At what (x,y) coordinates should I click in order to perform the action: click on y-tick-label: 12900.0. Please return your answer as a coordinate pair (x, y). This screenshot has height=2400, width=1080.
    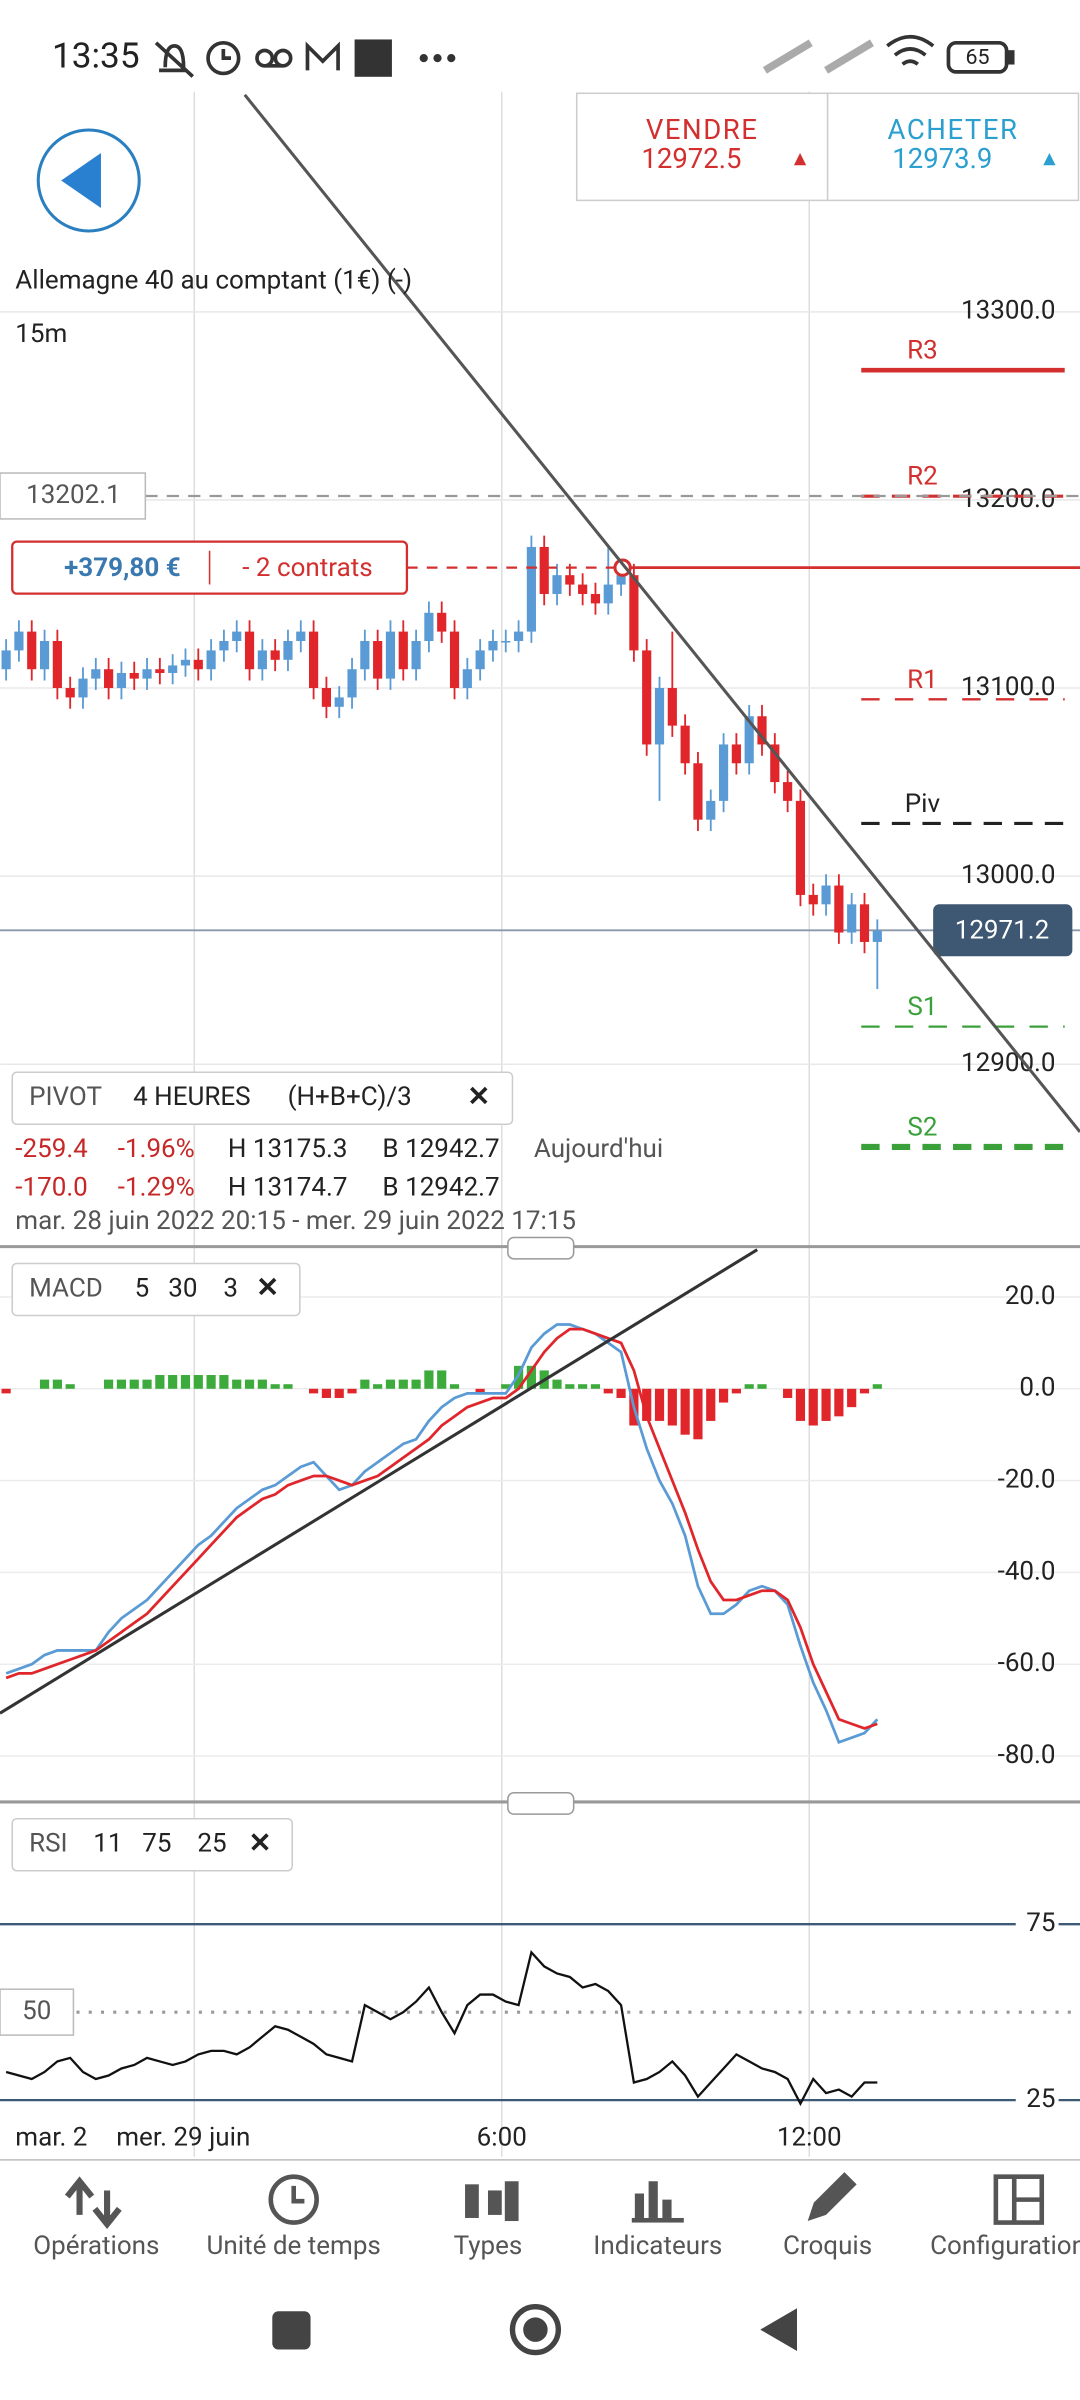
    Looking at the image, I should click on (1008, 1063).